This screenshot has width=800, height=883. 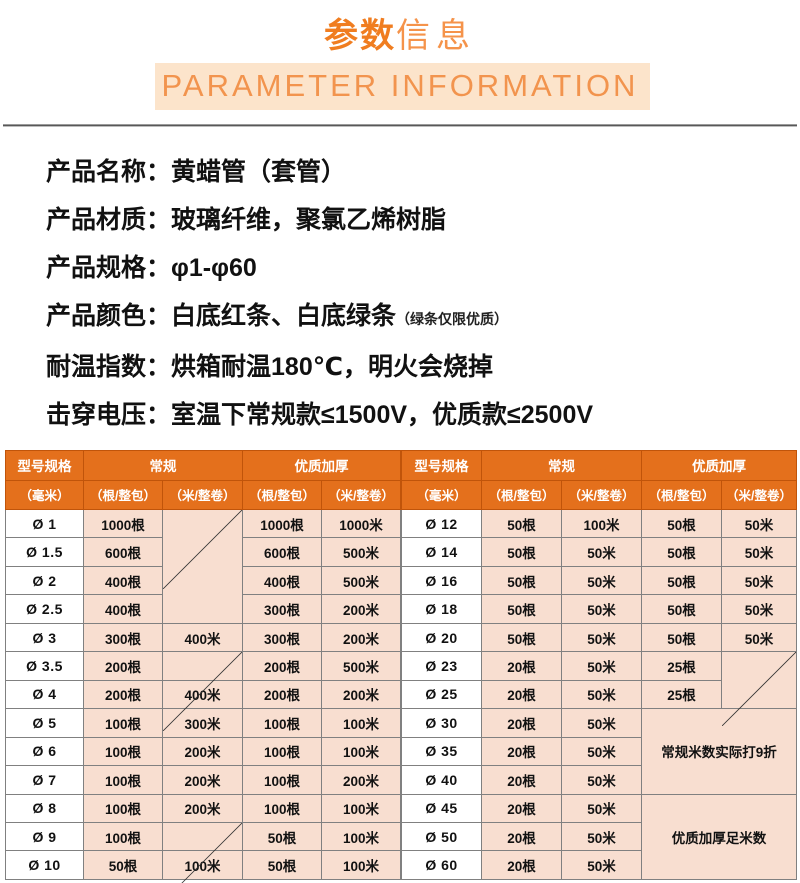 I want to click on th-standard: 常规, so click(x=561, y=465).